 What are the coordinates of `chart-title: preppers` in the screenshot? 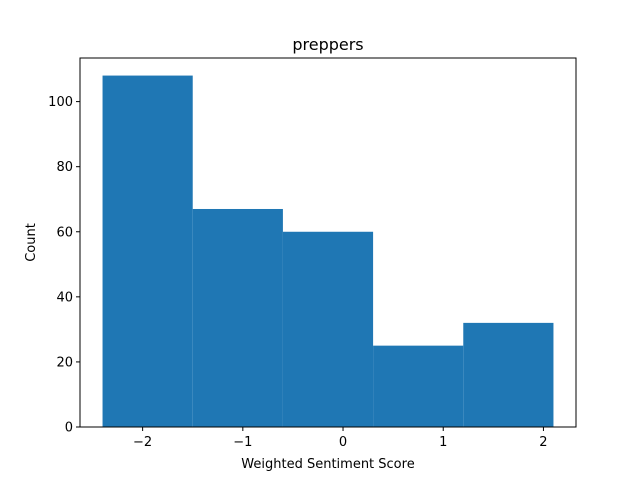 It's located at (327, 44).